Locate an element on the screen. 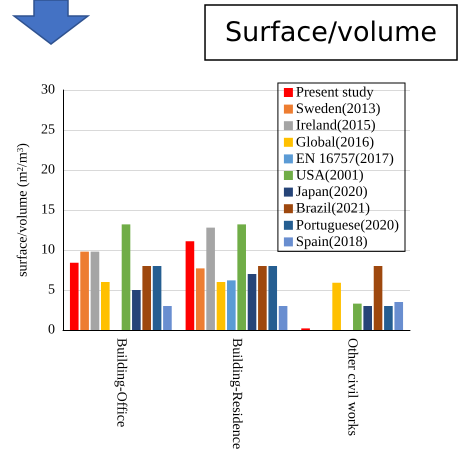  y-tick-label: 15 is located at coordinates (48, 210).